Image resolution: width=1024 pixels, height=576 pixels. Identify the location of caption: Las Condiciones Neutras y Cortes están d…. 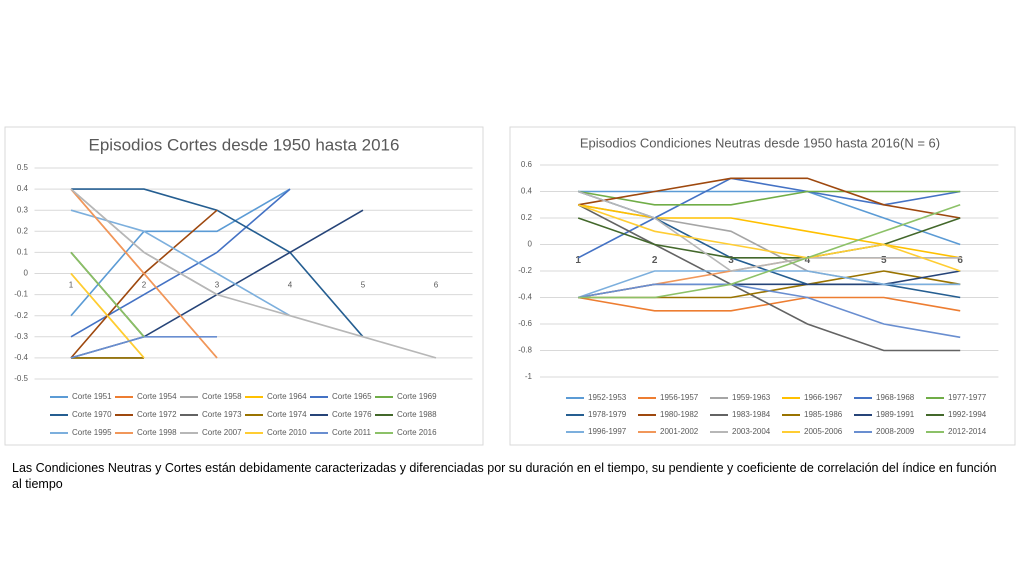
(504, 476).